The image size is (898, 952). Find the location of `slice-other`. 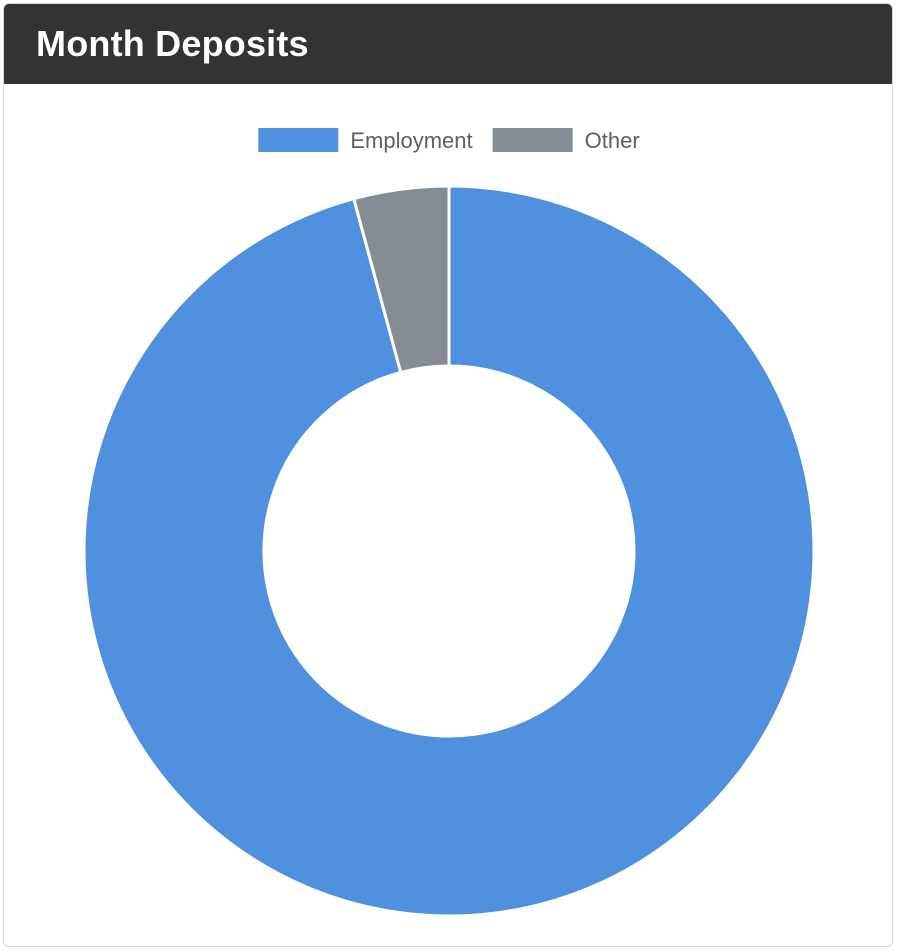

slice-other is located at coordinates (401, 279).